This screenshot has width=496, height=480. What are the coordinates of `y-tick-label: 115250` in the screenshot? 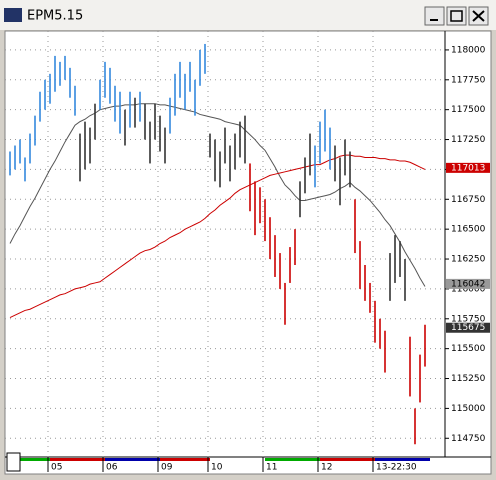 It's located at (468, 379).